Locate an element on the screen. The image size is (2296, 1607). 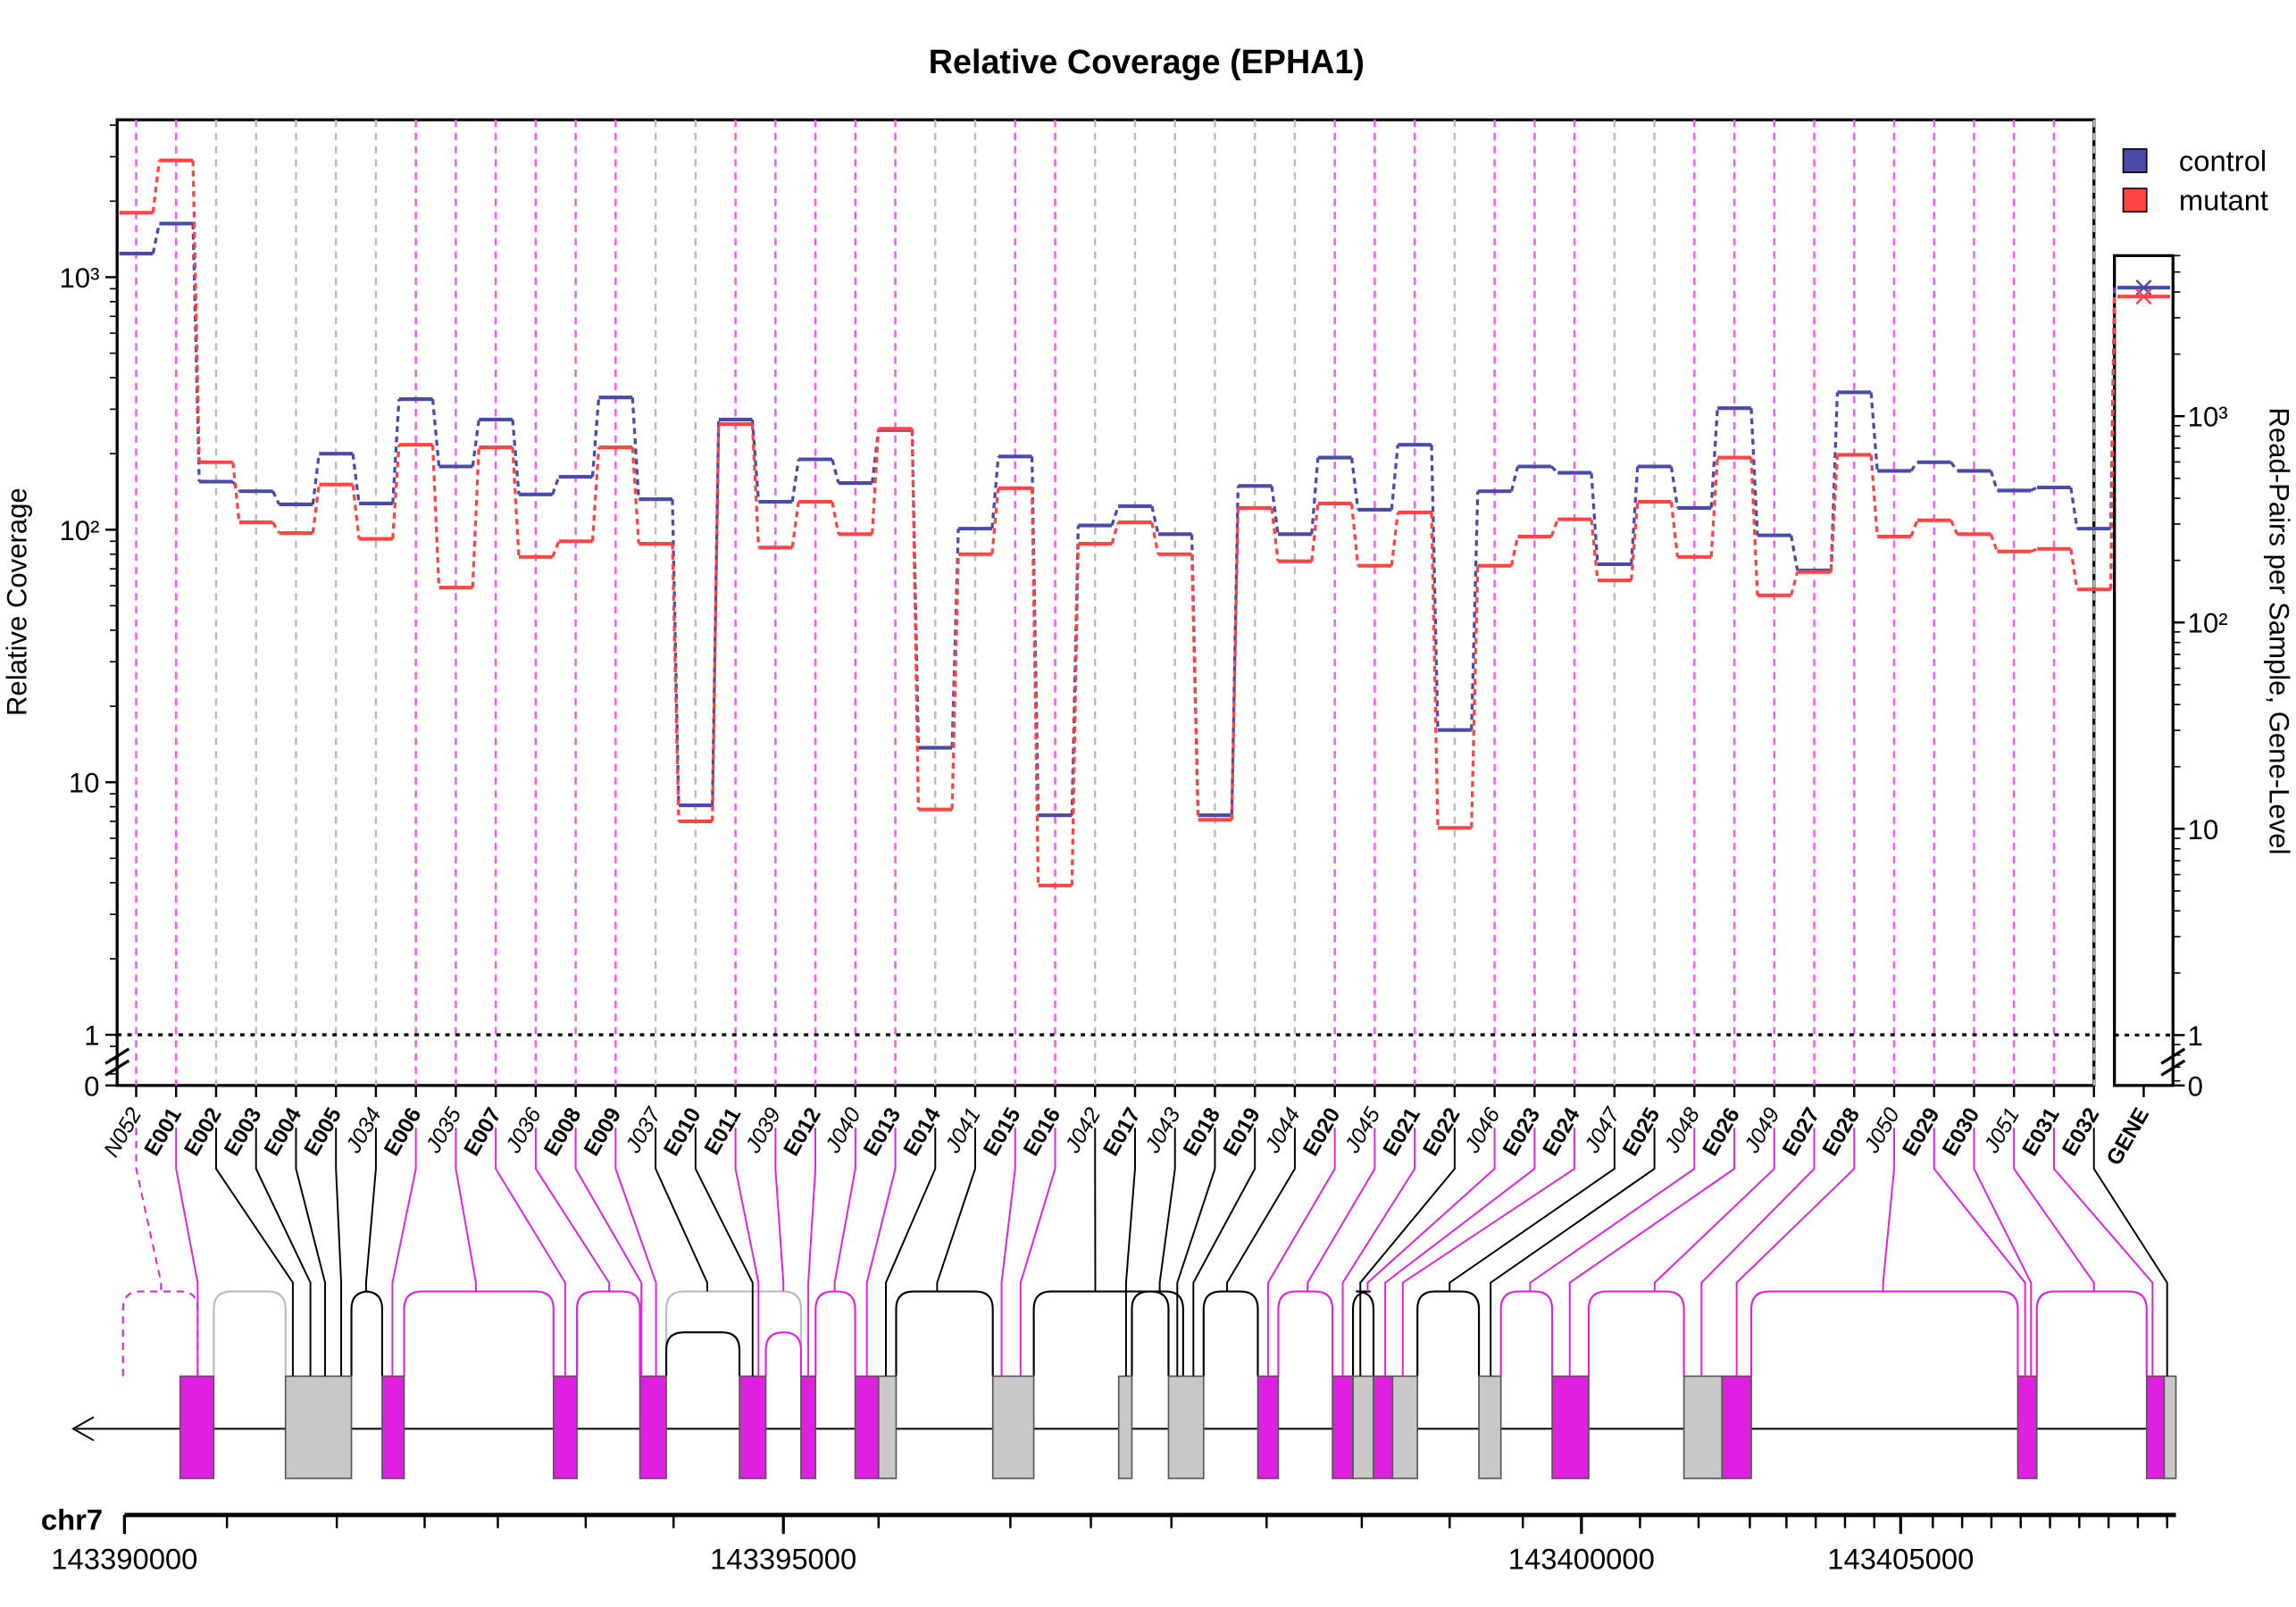
x-tick-label: N052 is located at coordinates (122, 1132).